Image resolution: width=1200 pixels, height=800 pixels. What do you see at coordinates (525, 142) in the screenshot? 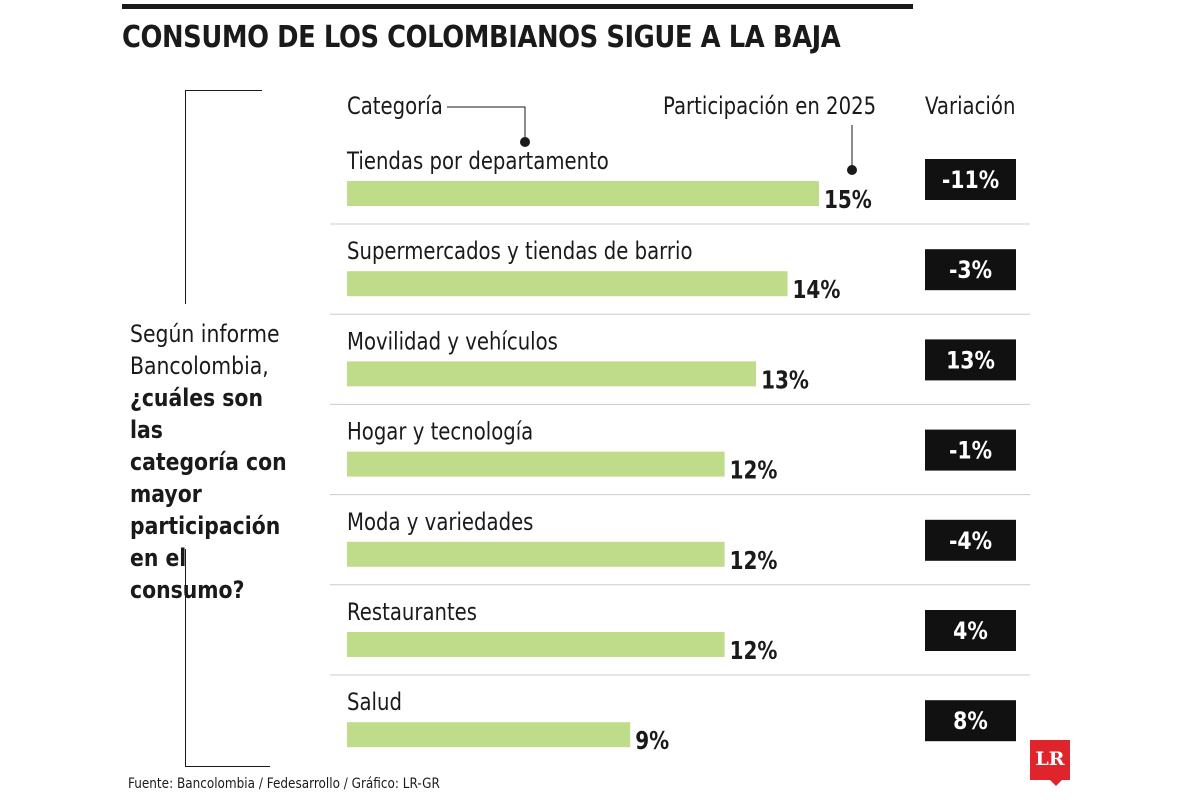
I see `category-connector-dot` at bounding box center [525, 142].